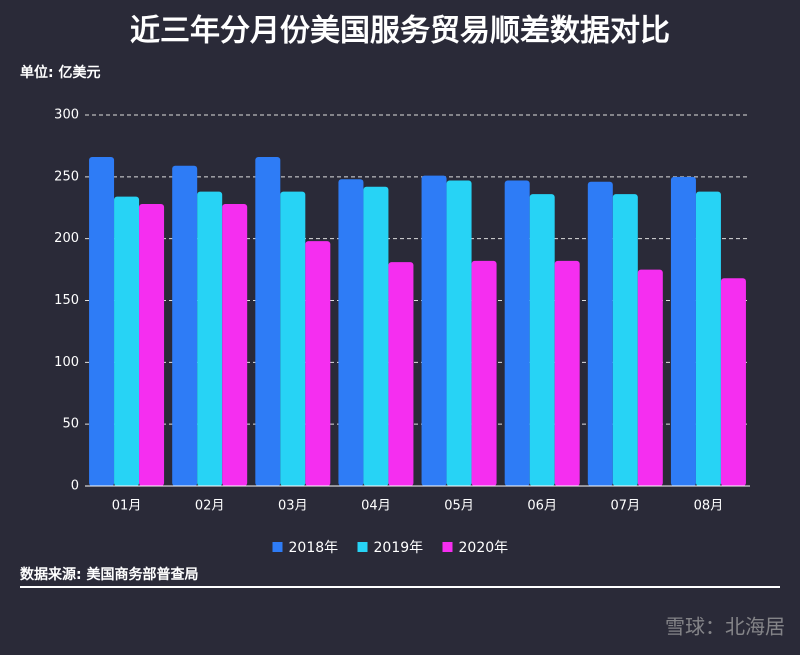 The height and width of the screenshot is (655, 800). Describe the element at coordinates (210, 506) in the screenshot. I see `x-tick-label: 02月` at that location.